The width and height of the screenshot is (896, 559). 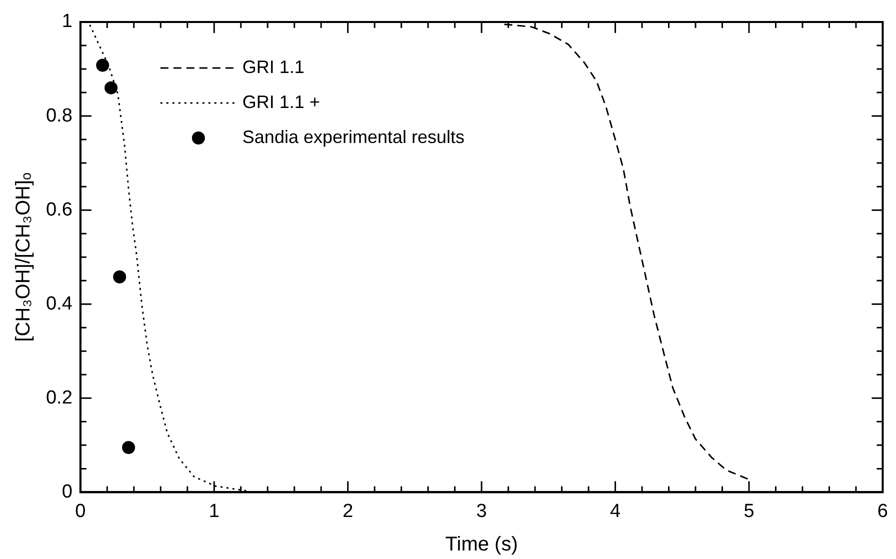 I want to click on y-axis-title: [CH₃OH]/[CH₃OH]ₒ, so click(x=23, y=257).